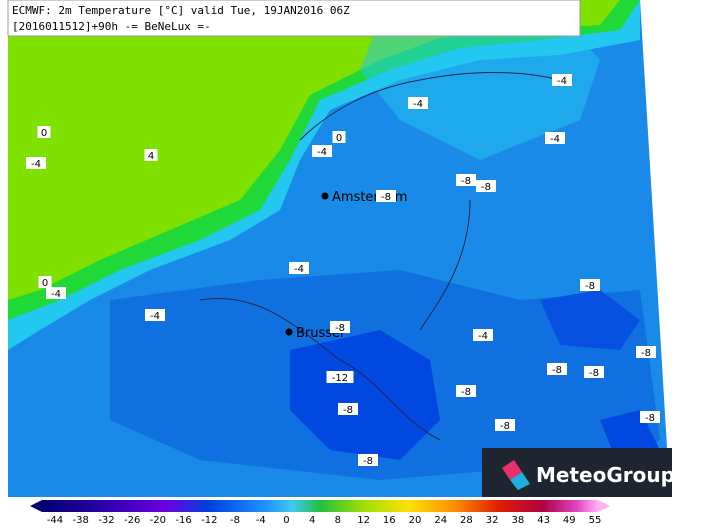  What do you see at coordinates (569, 520) in the screenshot?
I see `colorbar-tick-label: 49` at bounding box center [569, 520].